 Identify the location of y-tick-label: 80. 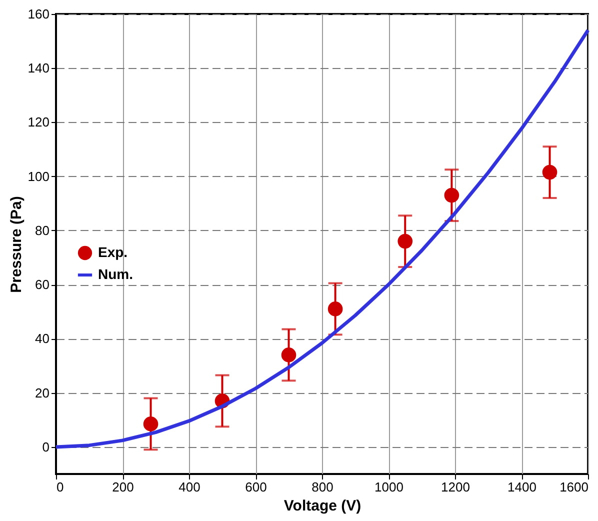
(42, 230).